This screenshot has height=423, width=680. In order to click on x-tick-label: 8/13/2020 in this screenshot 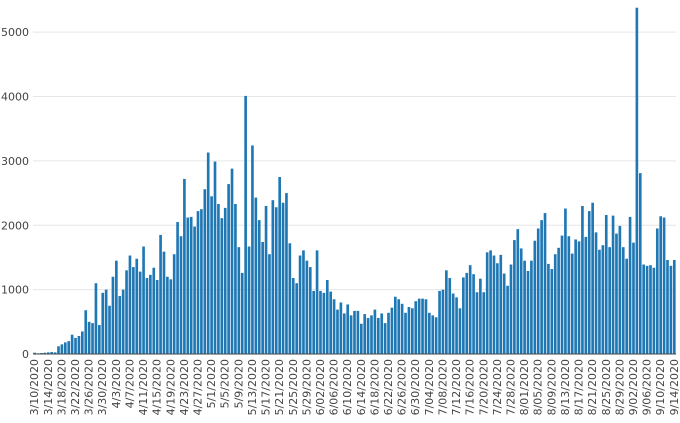, I will do `click(565, 387)`.